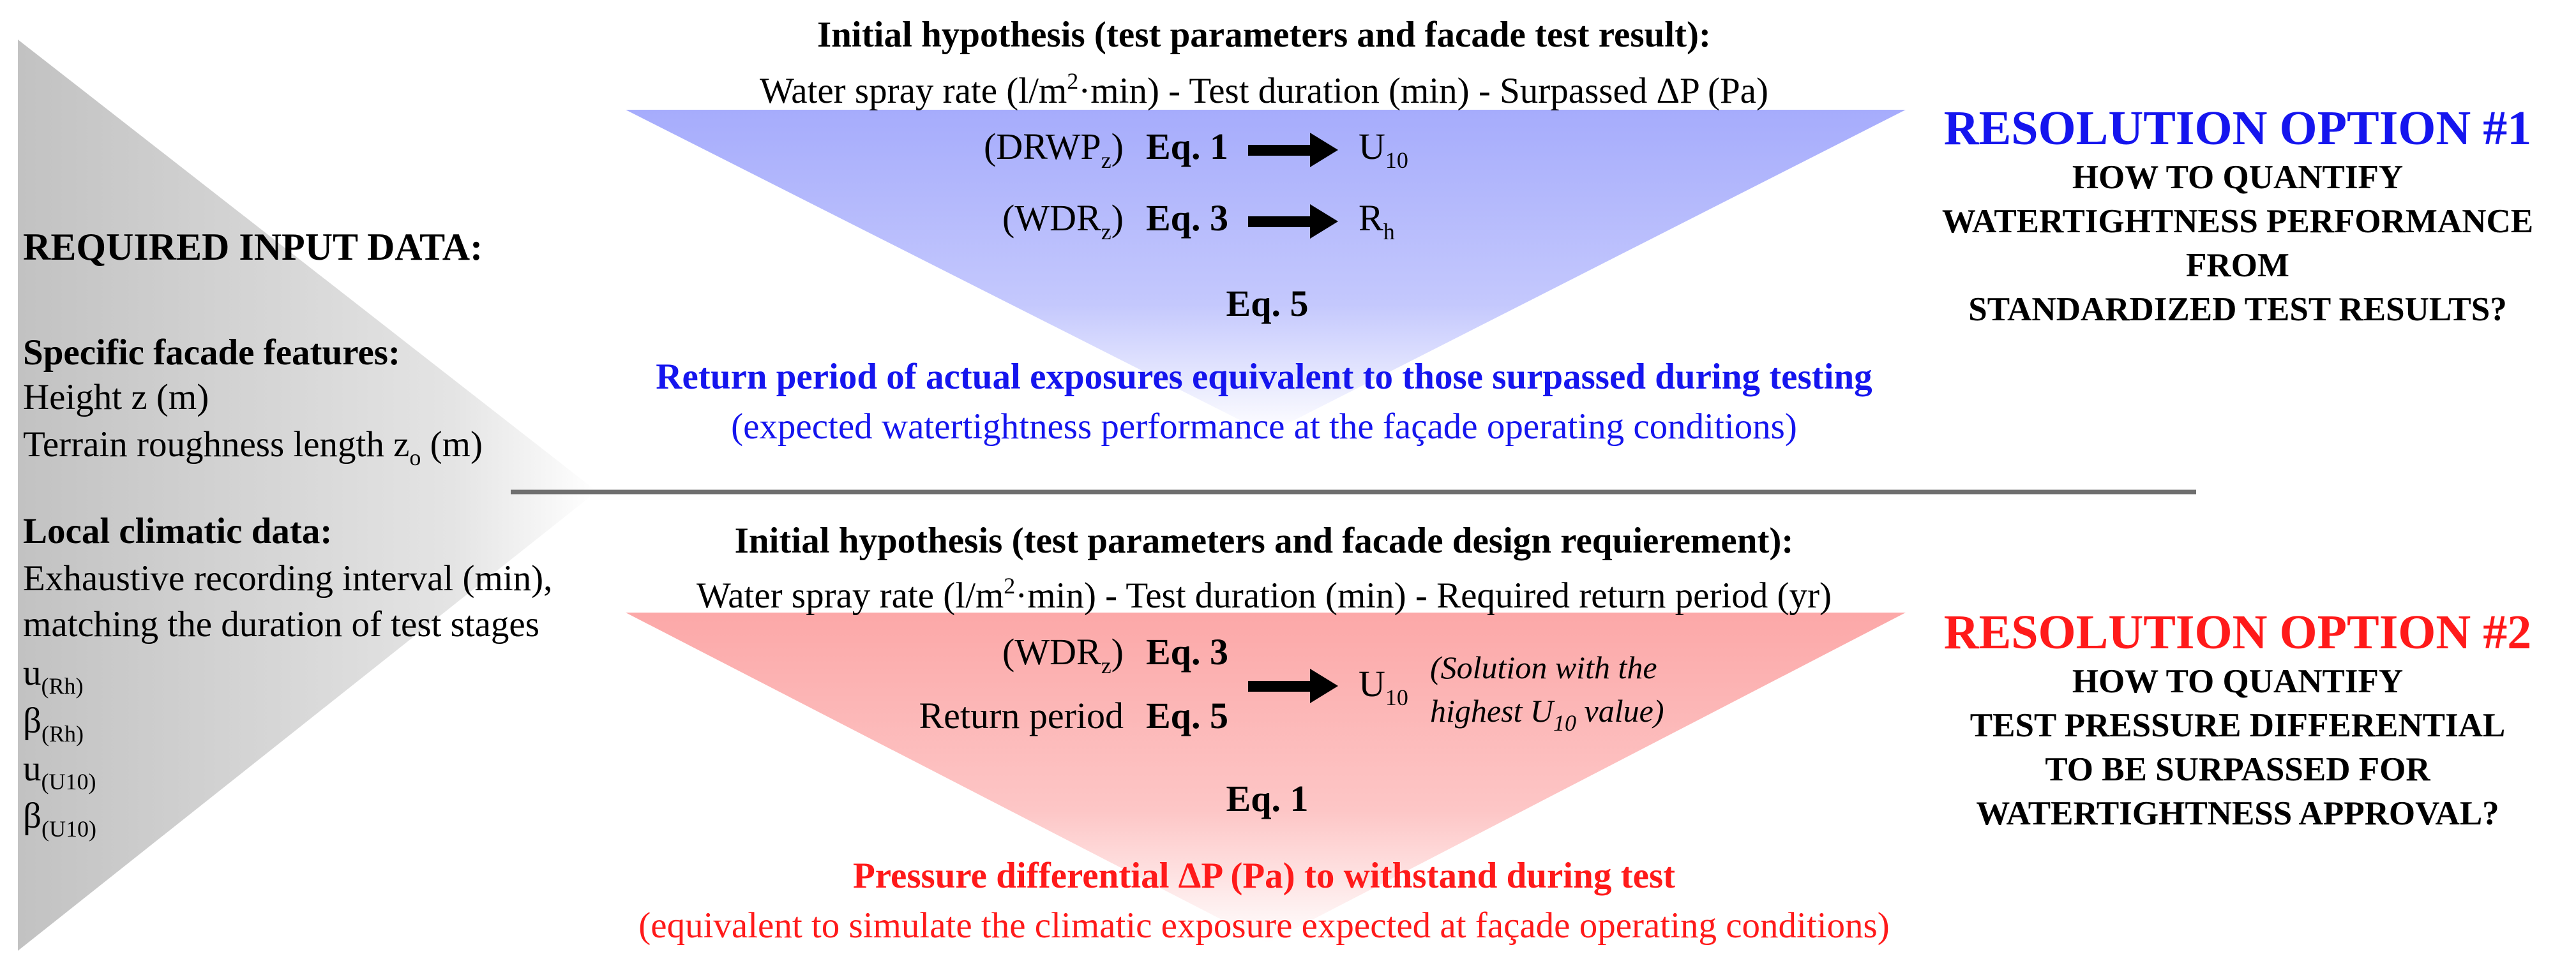 This screenshot has width=2576, height=968. I want to click on bottom-solution-note: (Solution with the highest U10 value), so click(1547, 693).